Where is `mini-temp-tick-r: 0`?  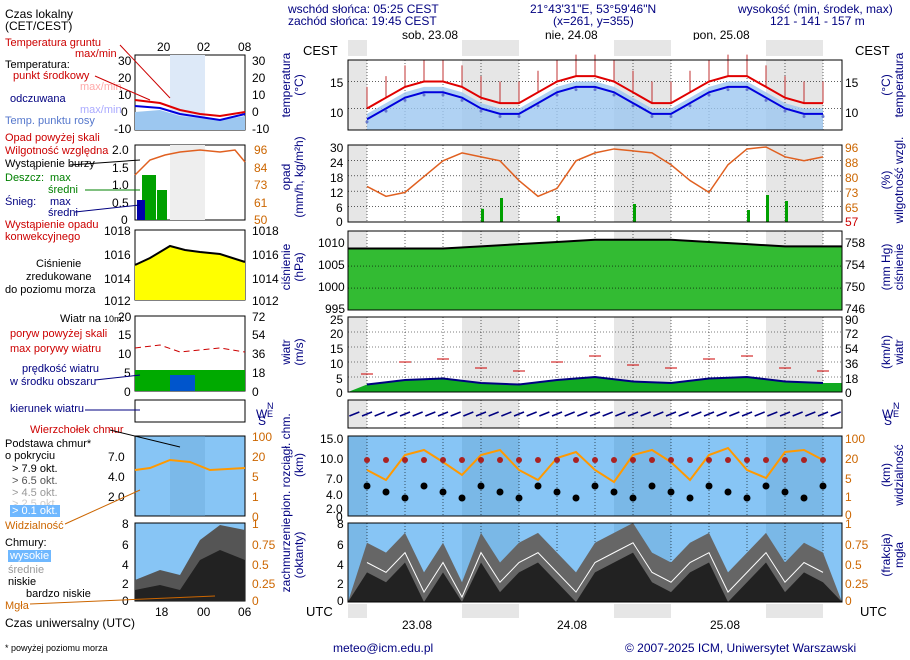 mini-temp-tick-r: 0 is located at coordinates (255, 112).